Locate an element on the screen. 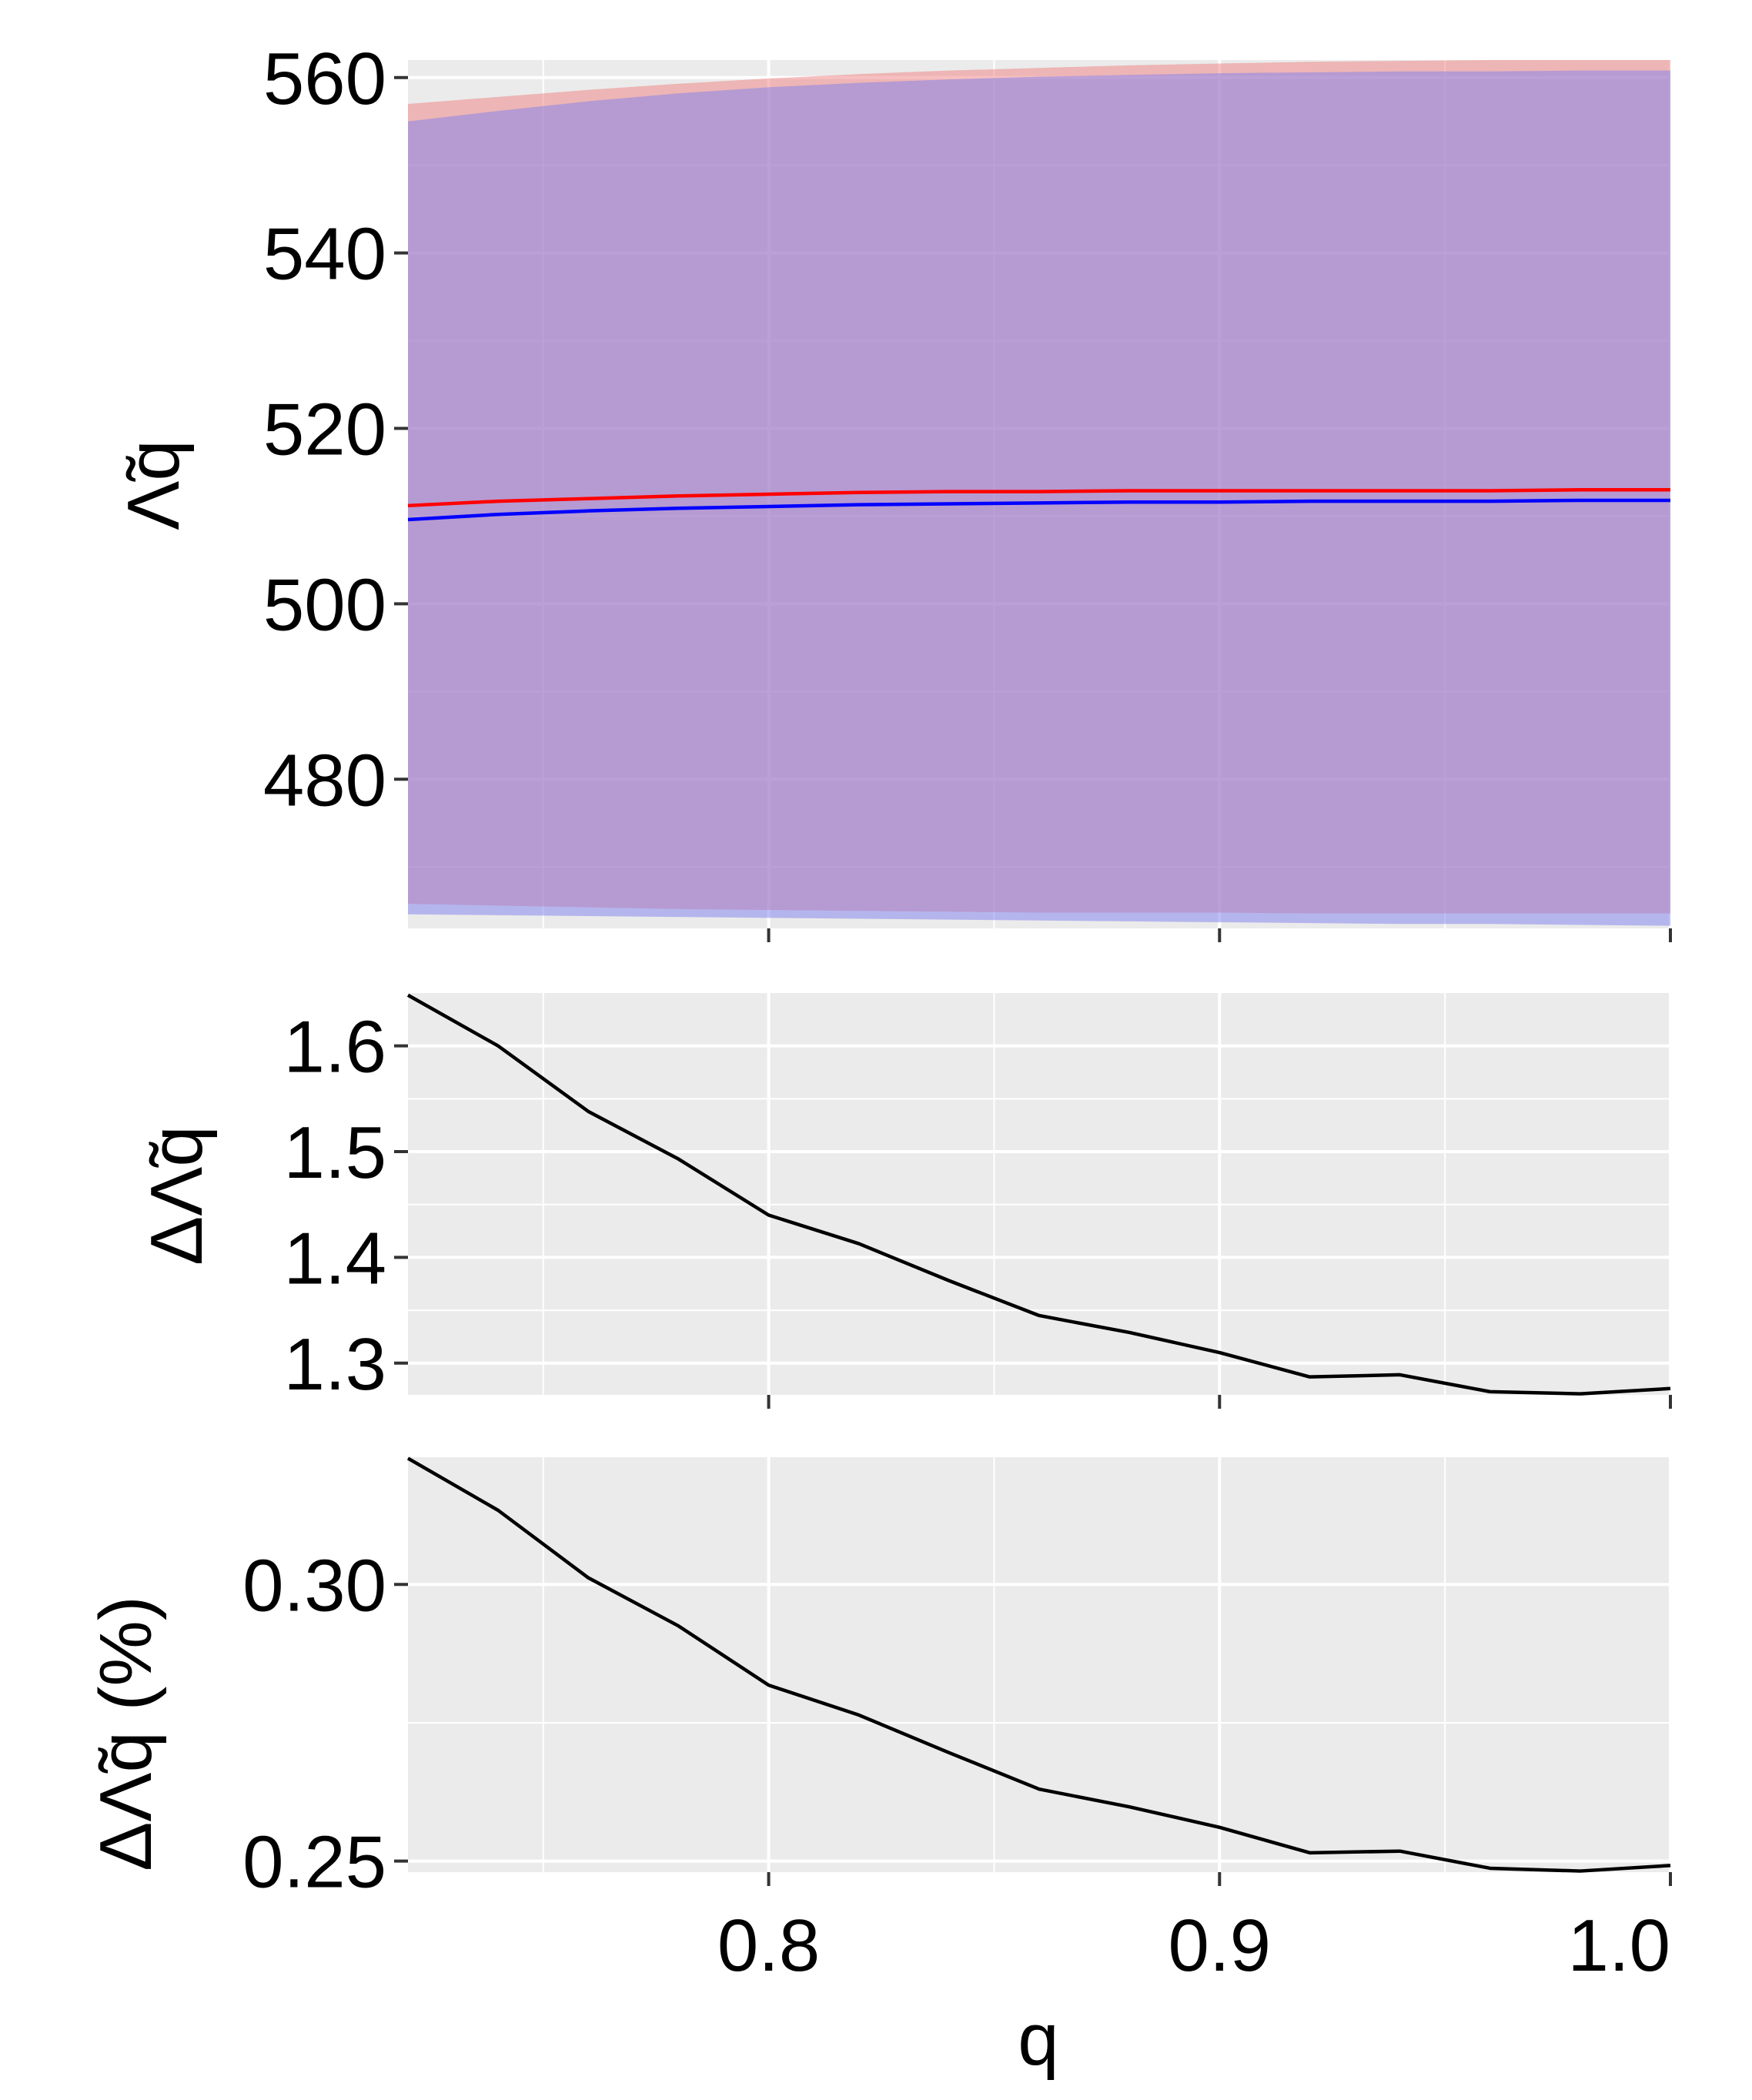 This screenshot has width=1752, height=2100. middle-y-tick-label: 1.6 is located at coordinates (335, 1047).